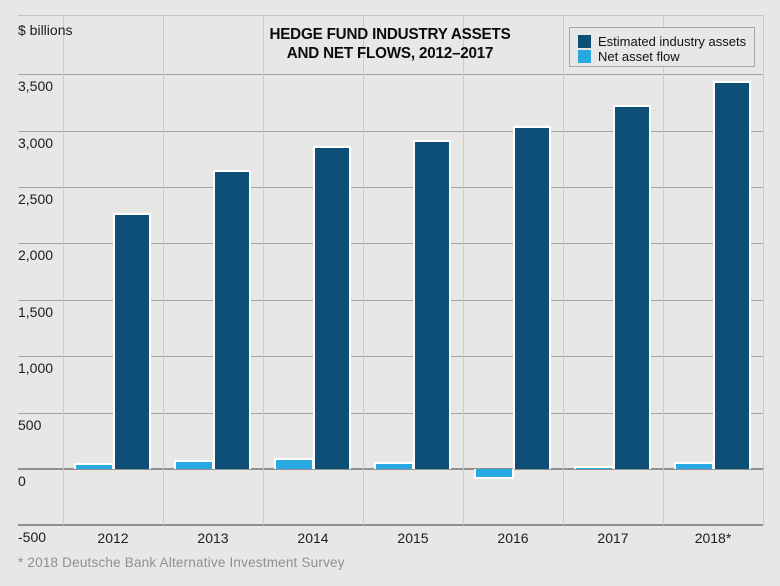 The height and width of the screenshot is (586, 780). Describe the element at coordinates (113, 538) in the screenshot. I see `x-tick-2012: 2012` at that location.